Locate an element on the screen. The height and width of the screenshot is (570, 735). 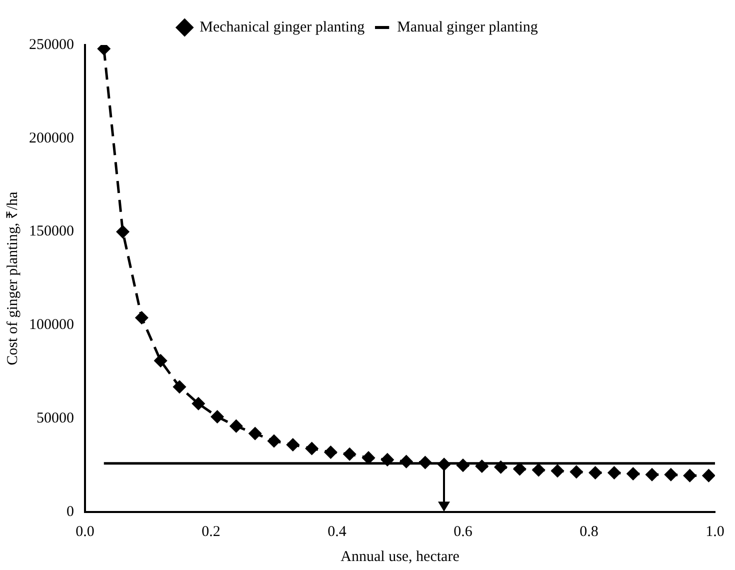
x-tick-label: 0.0 is located at coordinates (85, 532).